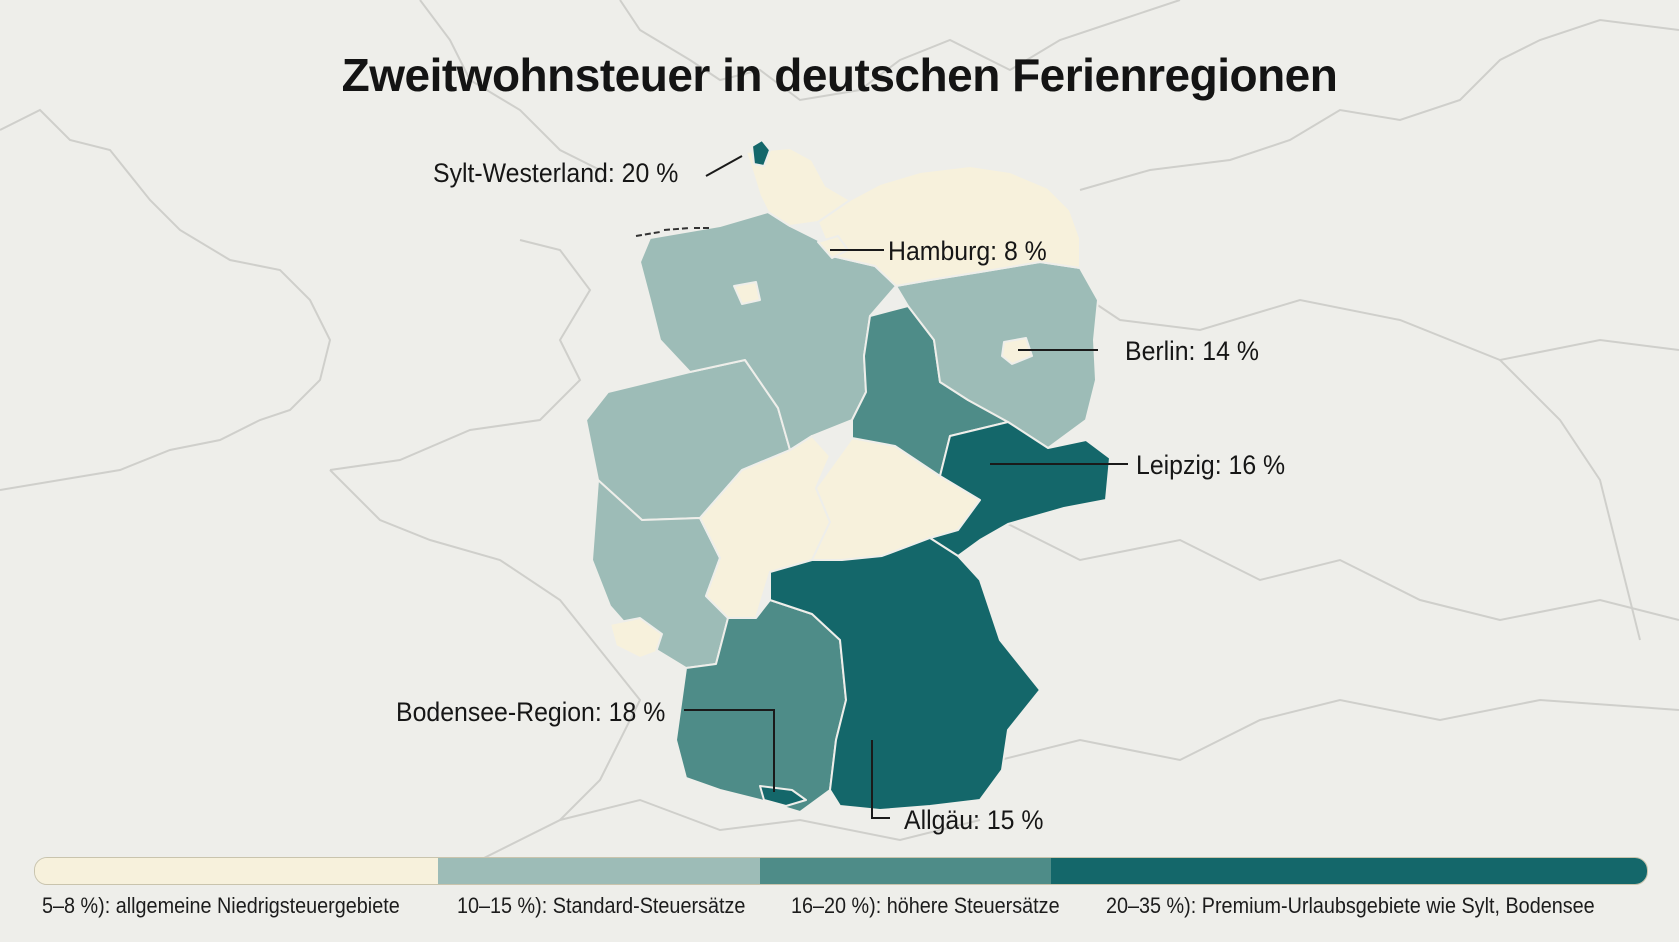 The width and height of the screenshot is (1679, 942). Describe the element at coordinates (1339, 570) in the screenshot. I see `czech-border` at that location.